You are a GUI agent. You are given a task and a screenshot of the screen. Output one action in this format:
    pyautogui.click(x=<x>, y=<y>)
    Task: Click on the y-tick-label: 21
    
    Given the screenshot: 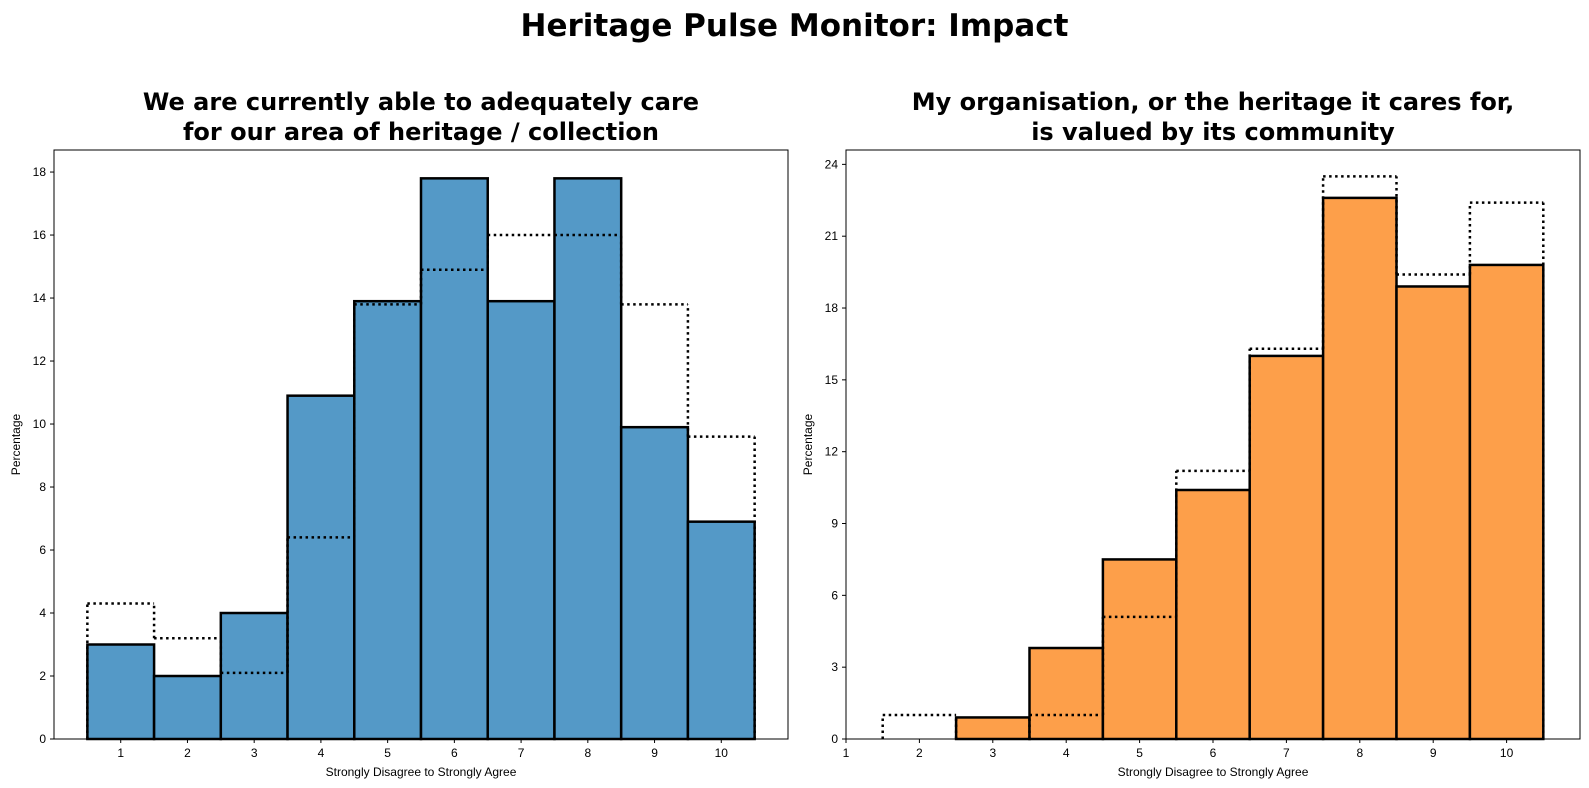 What is the action you would take?
    pyautogui.click(x=832, y=236)
    